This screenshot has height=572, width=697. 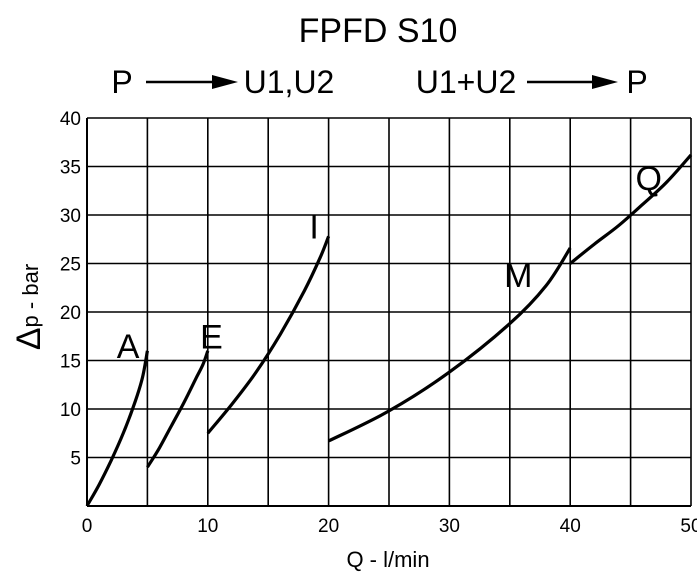 I want to click on delta-symbol: Δ, so click(x=29, y=338).